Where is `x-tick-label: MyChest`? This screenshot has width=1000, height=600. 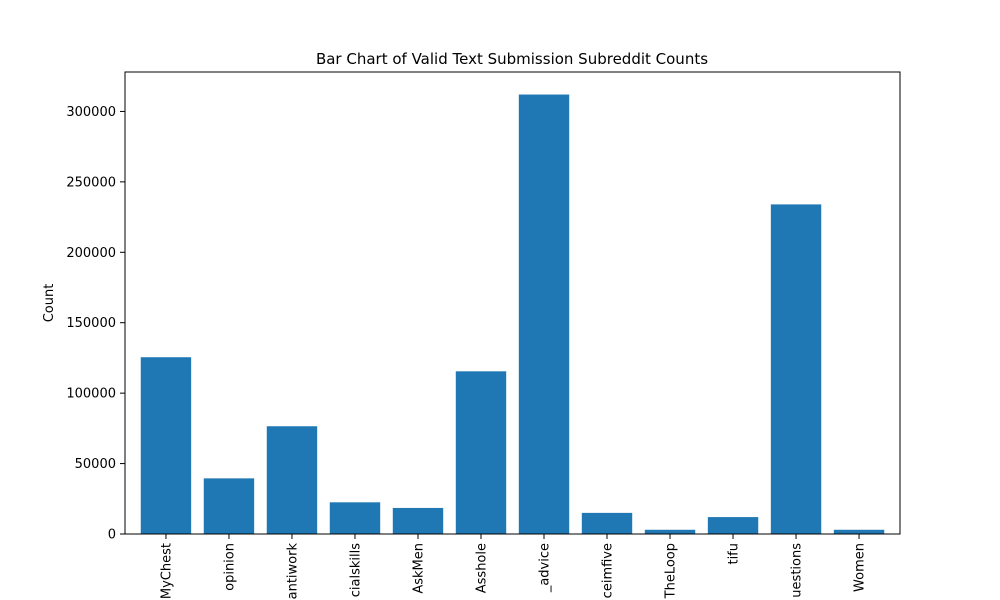 x-tick-label: MyChest is located at coordinates (166, 571).